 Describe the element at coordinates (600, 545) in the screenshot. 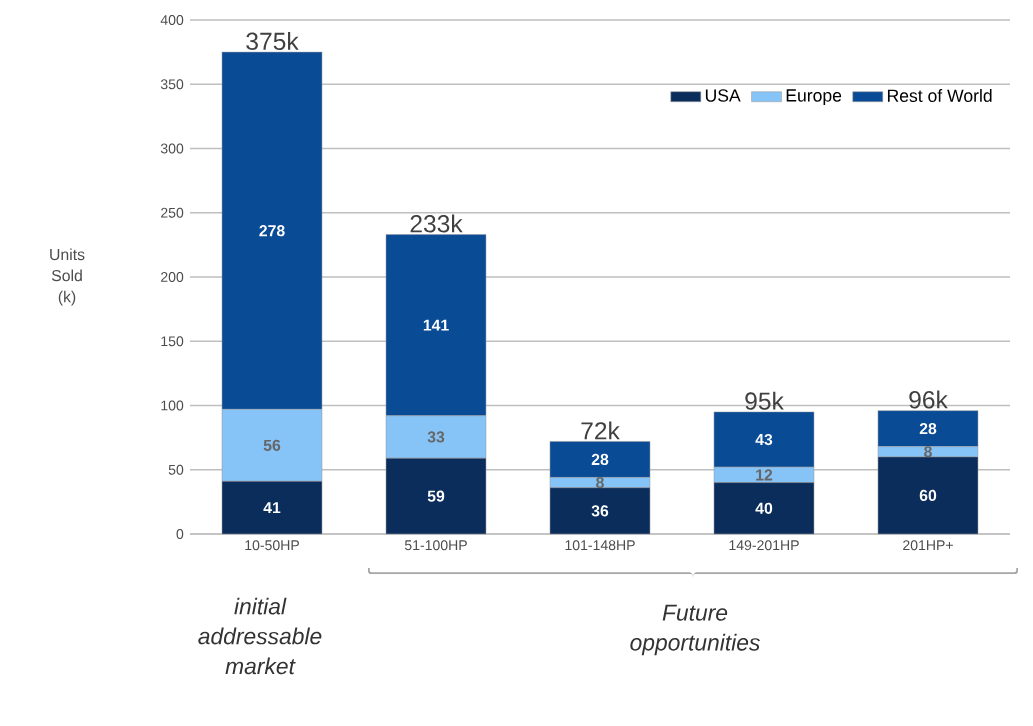

I see `x-tick-label: 101-148HP` at that location.